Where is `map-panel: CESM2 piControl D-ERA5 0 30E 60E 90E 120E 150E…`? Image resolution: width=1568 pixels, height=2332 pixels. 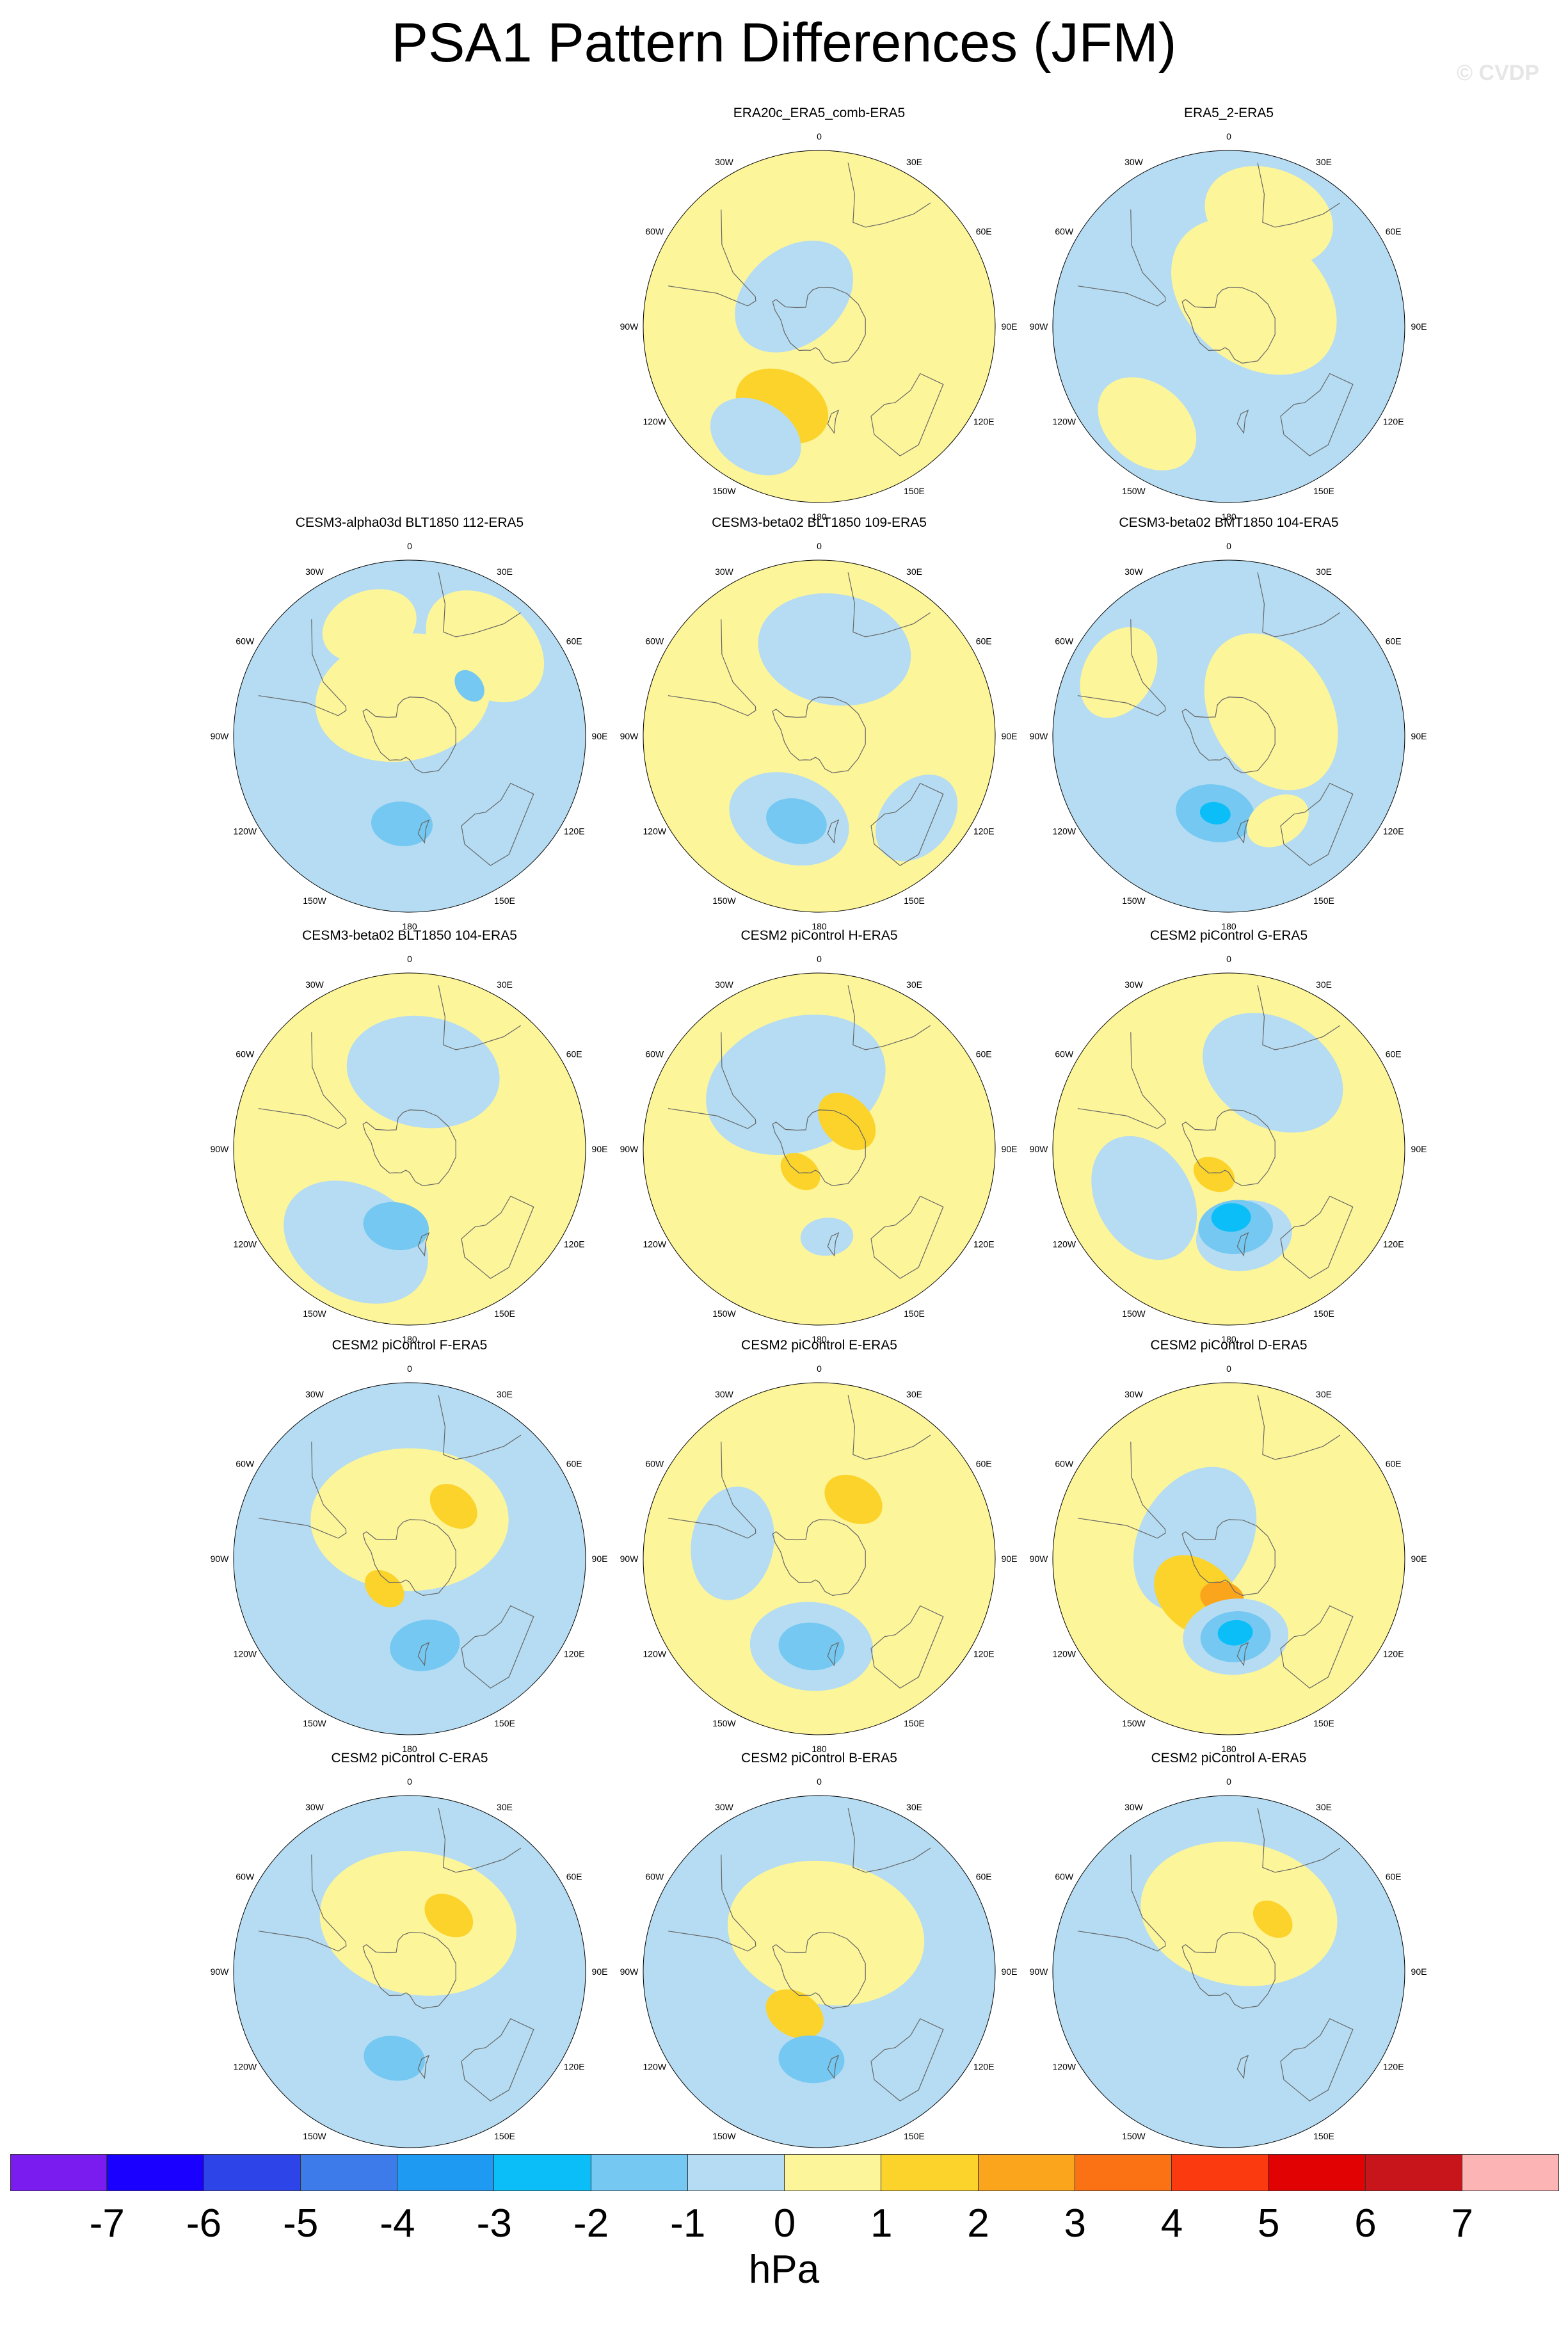 map-panel: CESM2 piControl D-ERA5 0 30E 60E 90E 120E 150E… is located at coordinates (1229, 1546).